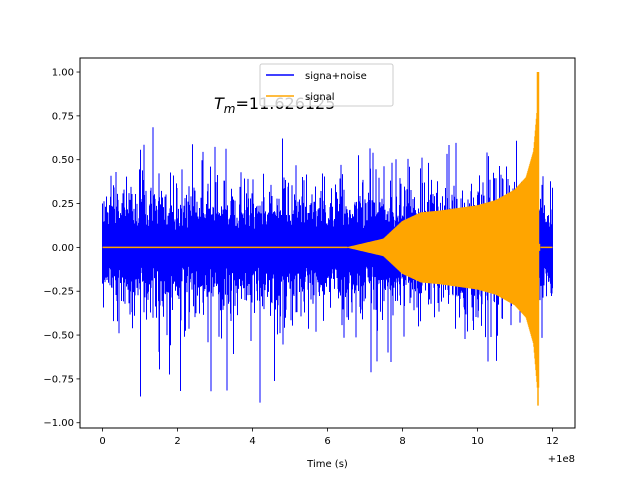 The image size is (640, 480). What do you see at coordinates (230, 109) in the screenshot?
I see `annotation-subscript: m` at bounding box center [230, 109].